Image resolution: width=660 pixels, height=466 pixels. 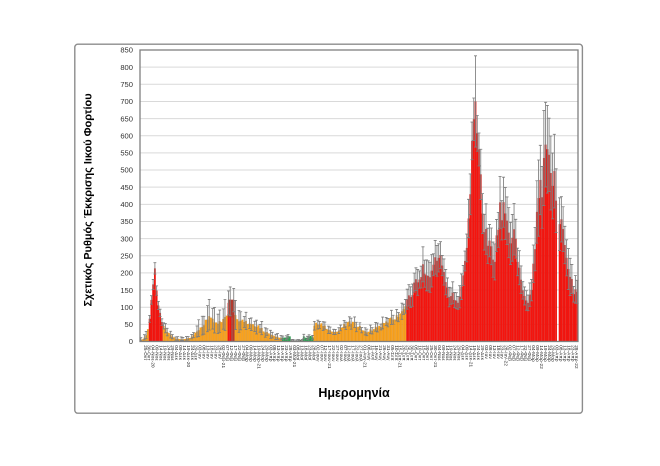 I want to click on svg-text: 12-Φεβ, so click(x=231, y=353).